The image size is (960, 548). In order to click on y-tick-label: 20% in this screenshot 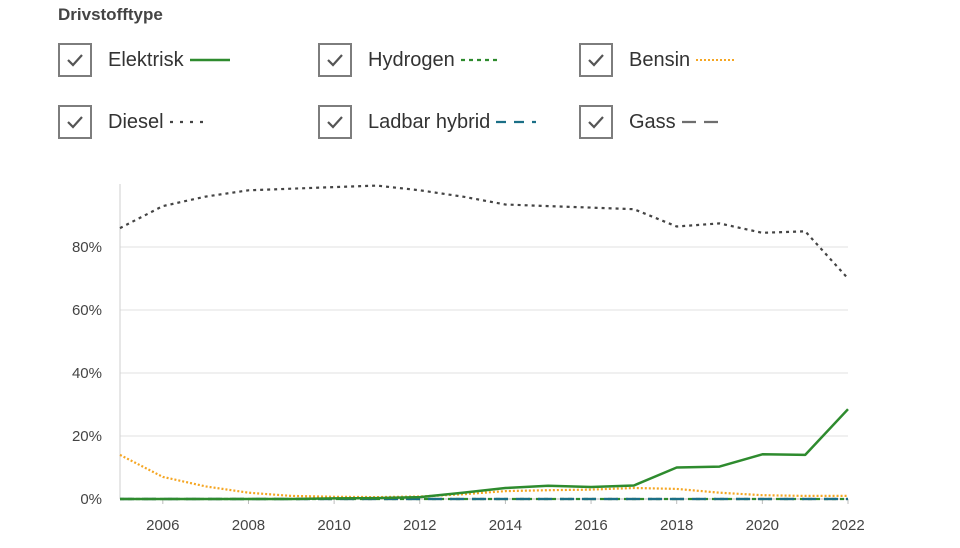, I will do `click(87, 436)`.